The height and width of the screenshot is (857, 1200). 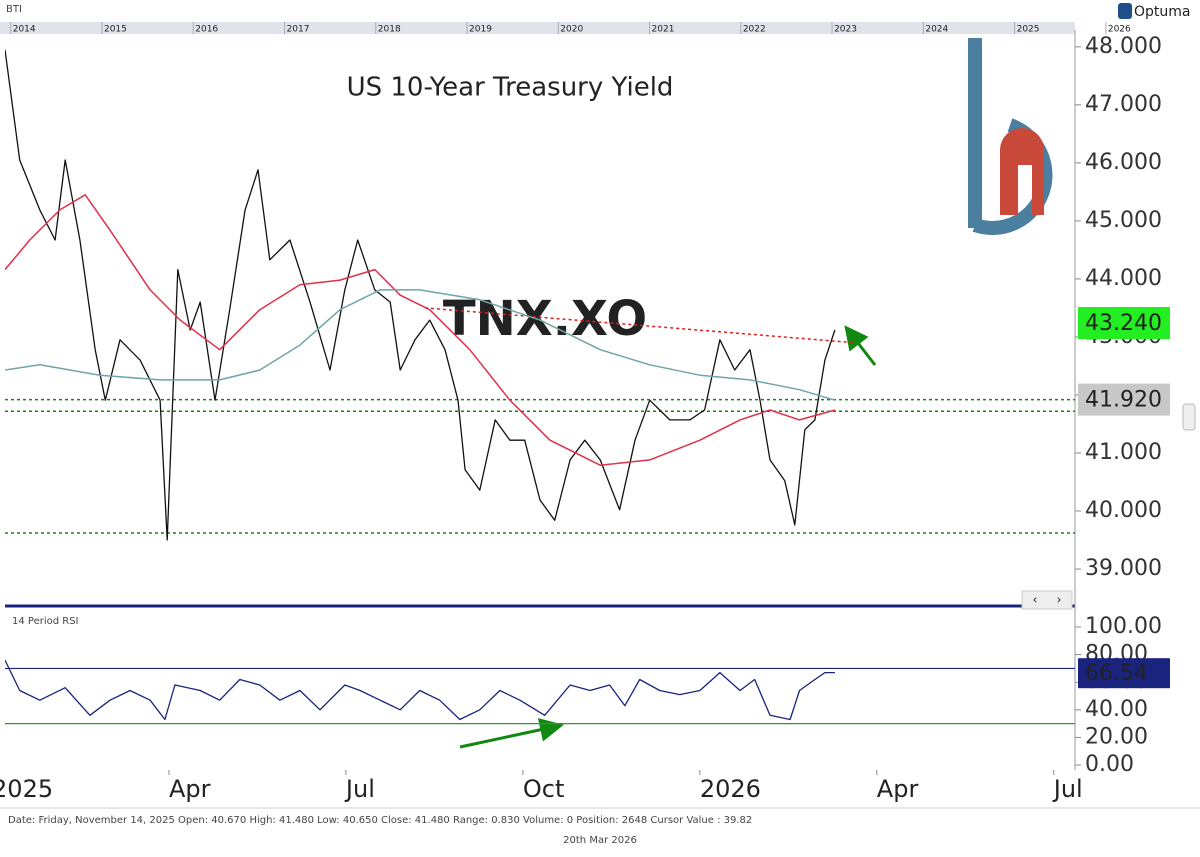 What do you see at coordinates (537, 28) in the screenshot?
I see `timeline-strip` at bounding box center [537, 28].